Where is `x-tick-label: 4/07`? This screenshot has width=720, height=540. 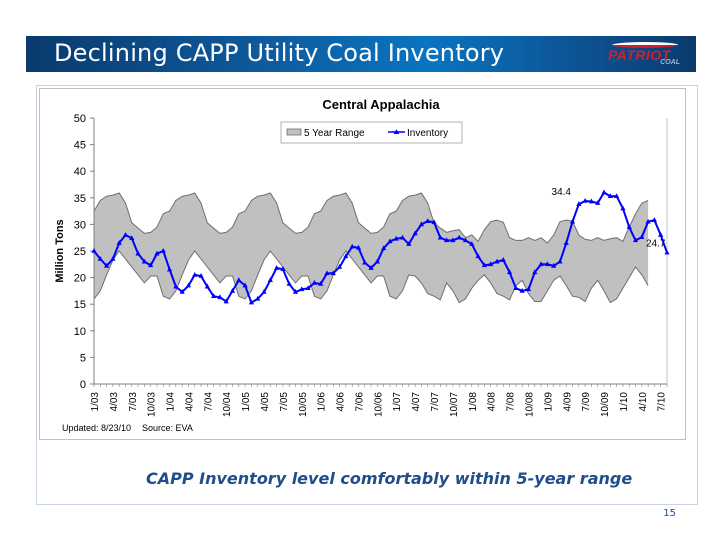
x-tick-label: 4/07 is located at coordinates (416, 402).